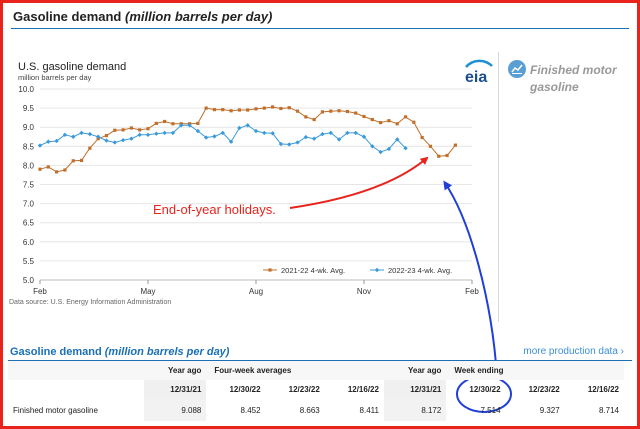 The width and height of the screenshot is (640, 429). I want to click on value-cell: 8.411, so click(369, 410).